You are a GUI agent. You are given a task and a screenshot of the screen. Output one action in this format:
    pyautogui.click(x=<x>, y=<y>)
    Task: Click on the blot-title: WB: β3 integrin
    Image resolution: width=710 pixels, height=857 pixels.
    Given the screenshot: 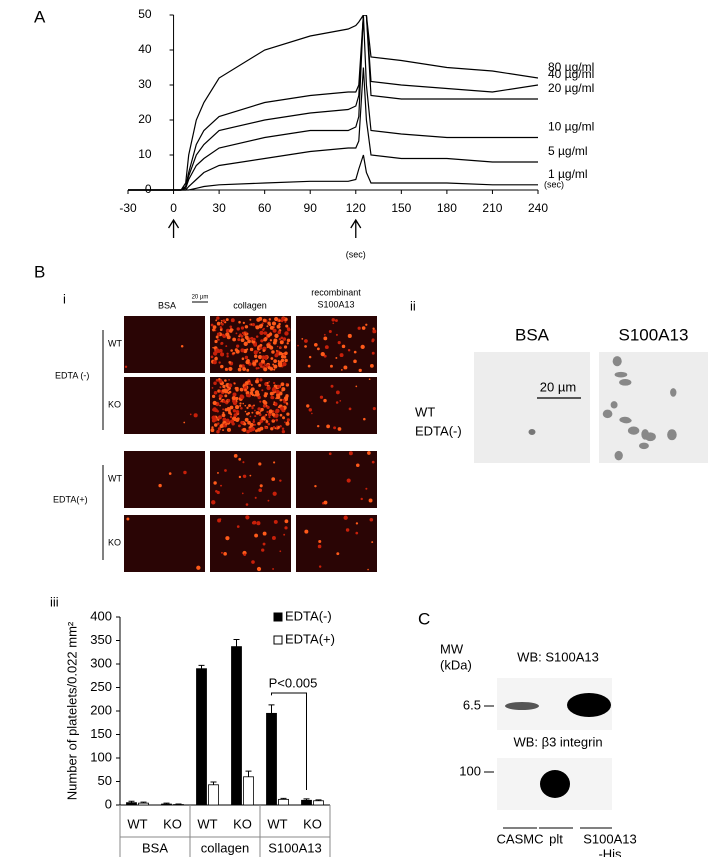 What is the action you would take?
    pyautogui.click(x=557, y=741)
    